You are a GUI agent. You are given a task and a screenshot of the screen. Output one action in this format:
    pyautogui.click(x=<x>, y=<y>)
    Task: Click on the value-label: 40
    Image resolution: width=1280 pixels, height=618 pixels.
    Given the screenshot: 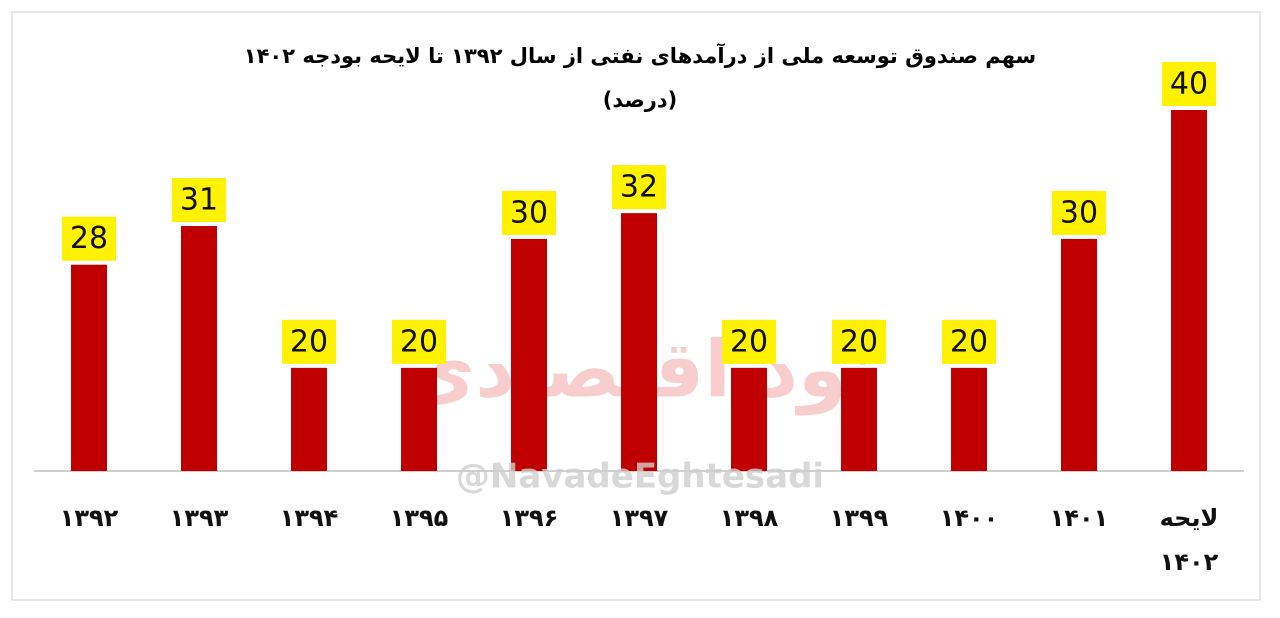 What is the action you would take?
    pyautogui.click(x=1189, y=84)
    